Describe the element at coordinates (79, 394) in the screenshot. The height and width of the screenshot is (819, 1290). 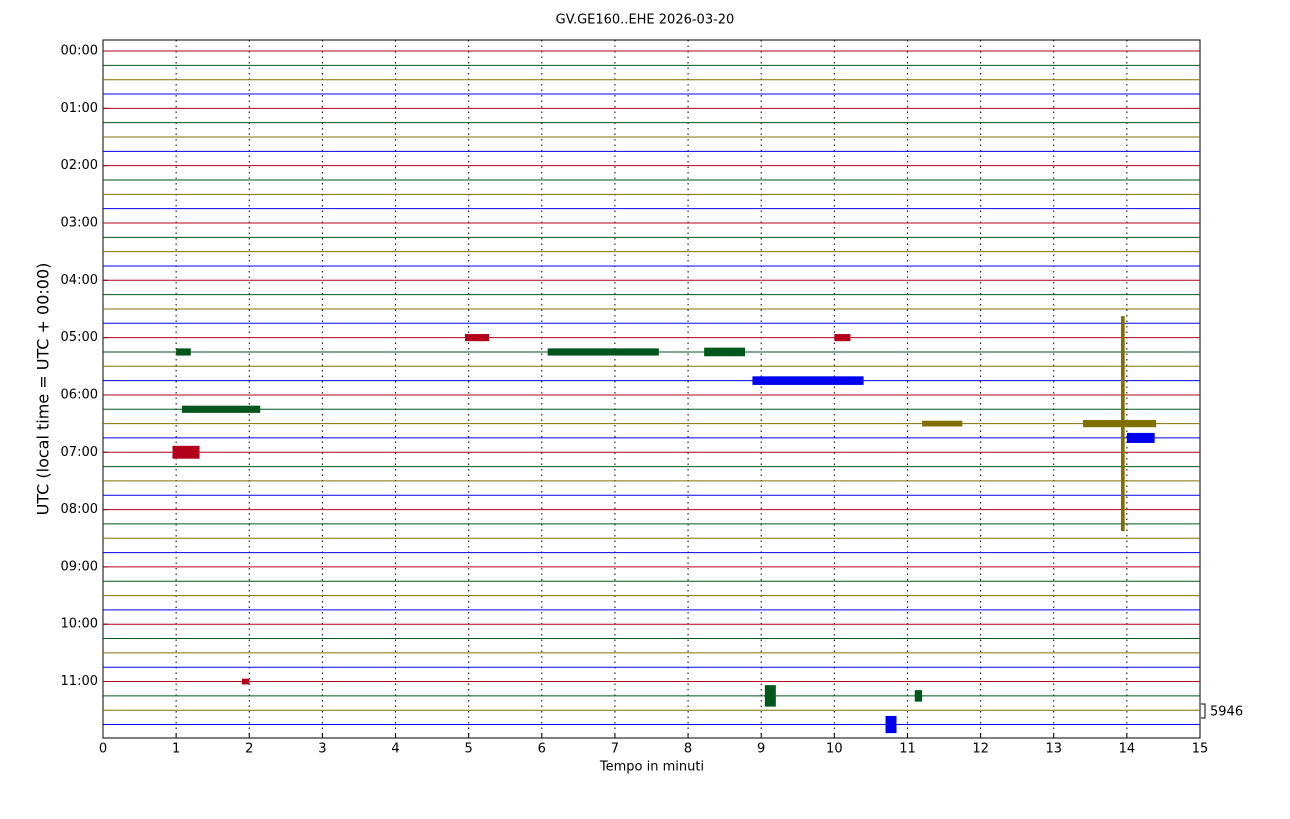
I see `y-tick-label: 06:00` at that location.